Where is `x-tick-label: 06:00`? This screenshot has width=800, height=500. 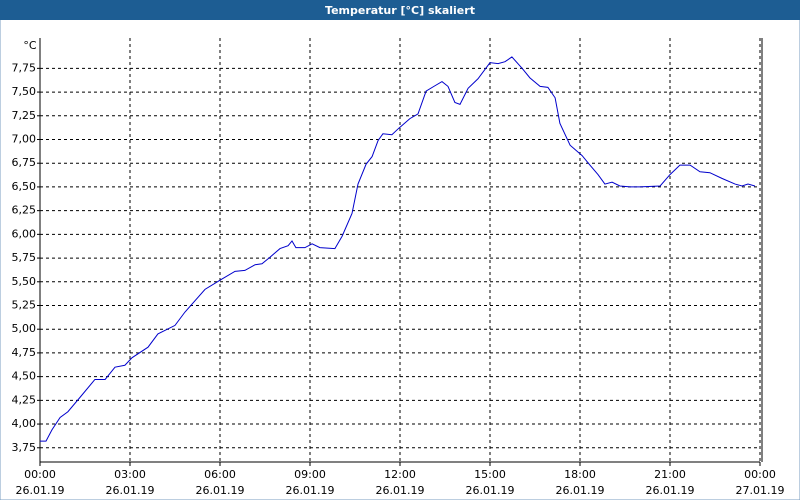 x-tick-label: 06:00 is located at coordinates (220, 474).